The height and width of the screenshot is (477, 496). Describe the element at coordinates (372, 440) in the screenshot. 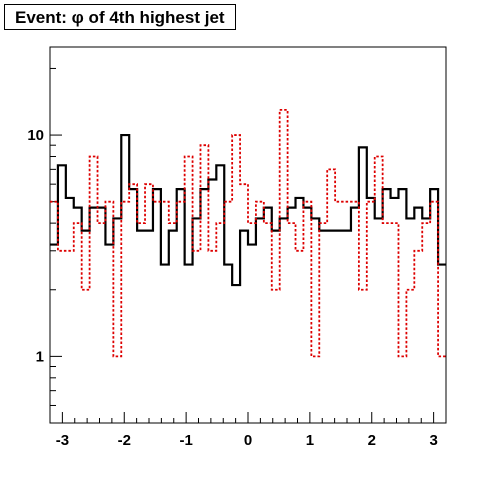

I see `x-tick-label: 2` at that location.